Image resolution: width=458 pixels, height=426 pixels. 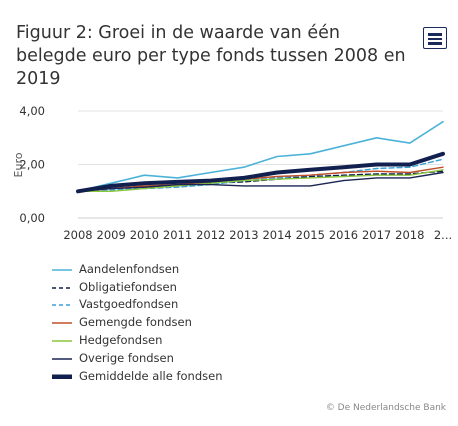 I want to click on legend-label: Overige fondsen, so click(x=126, y=357).